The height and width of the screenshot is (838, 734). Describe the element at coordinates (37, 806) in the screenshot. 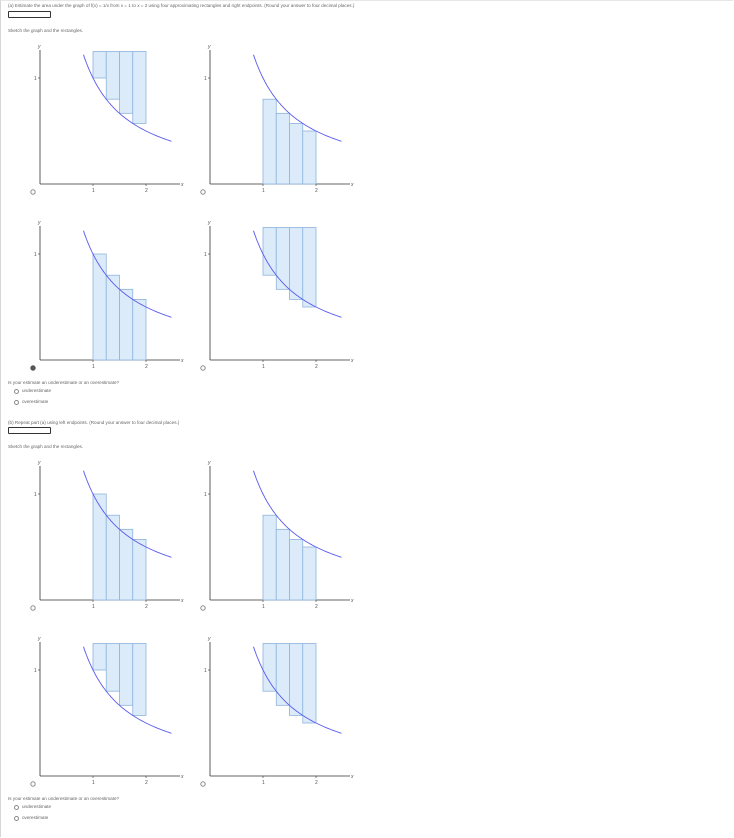

I see `part-b-underestimate-label: underestimate` at that location.